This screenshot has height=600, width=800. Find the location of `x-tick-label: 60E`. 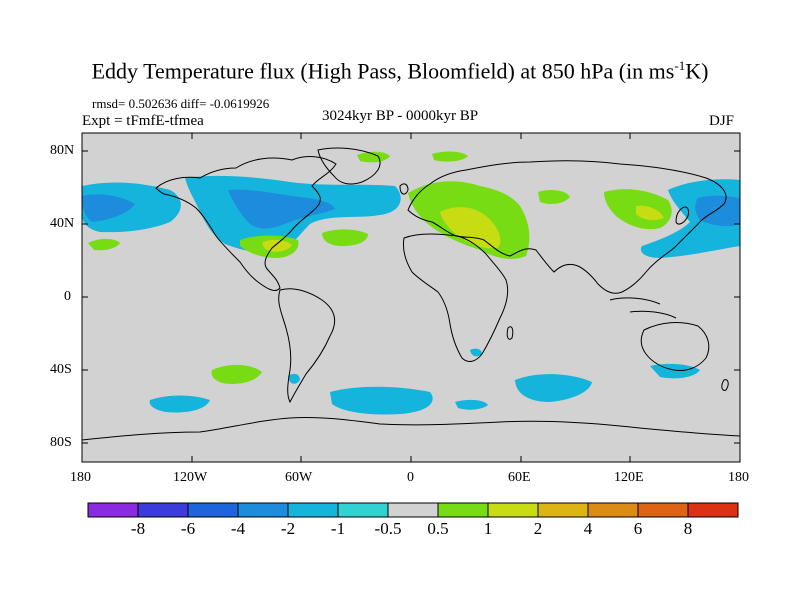

x-tick-label: 60E is located at coordinates (519, 477).